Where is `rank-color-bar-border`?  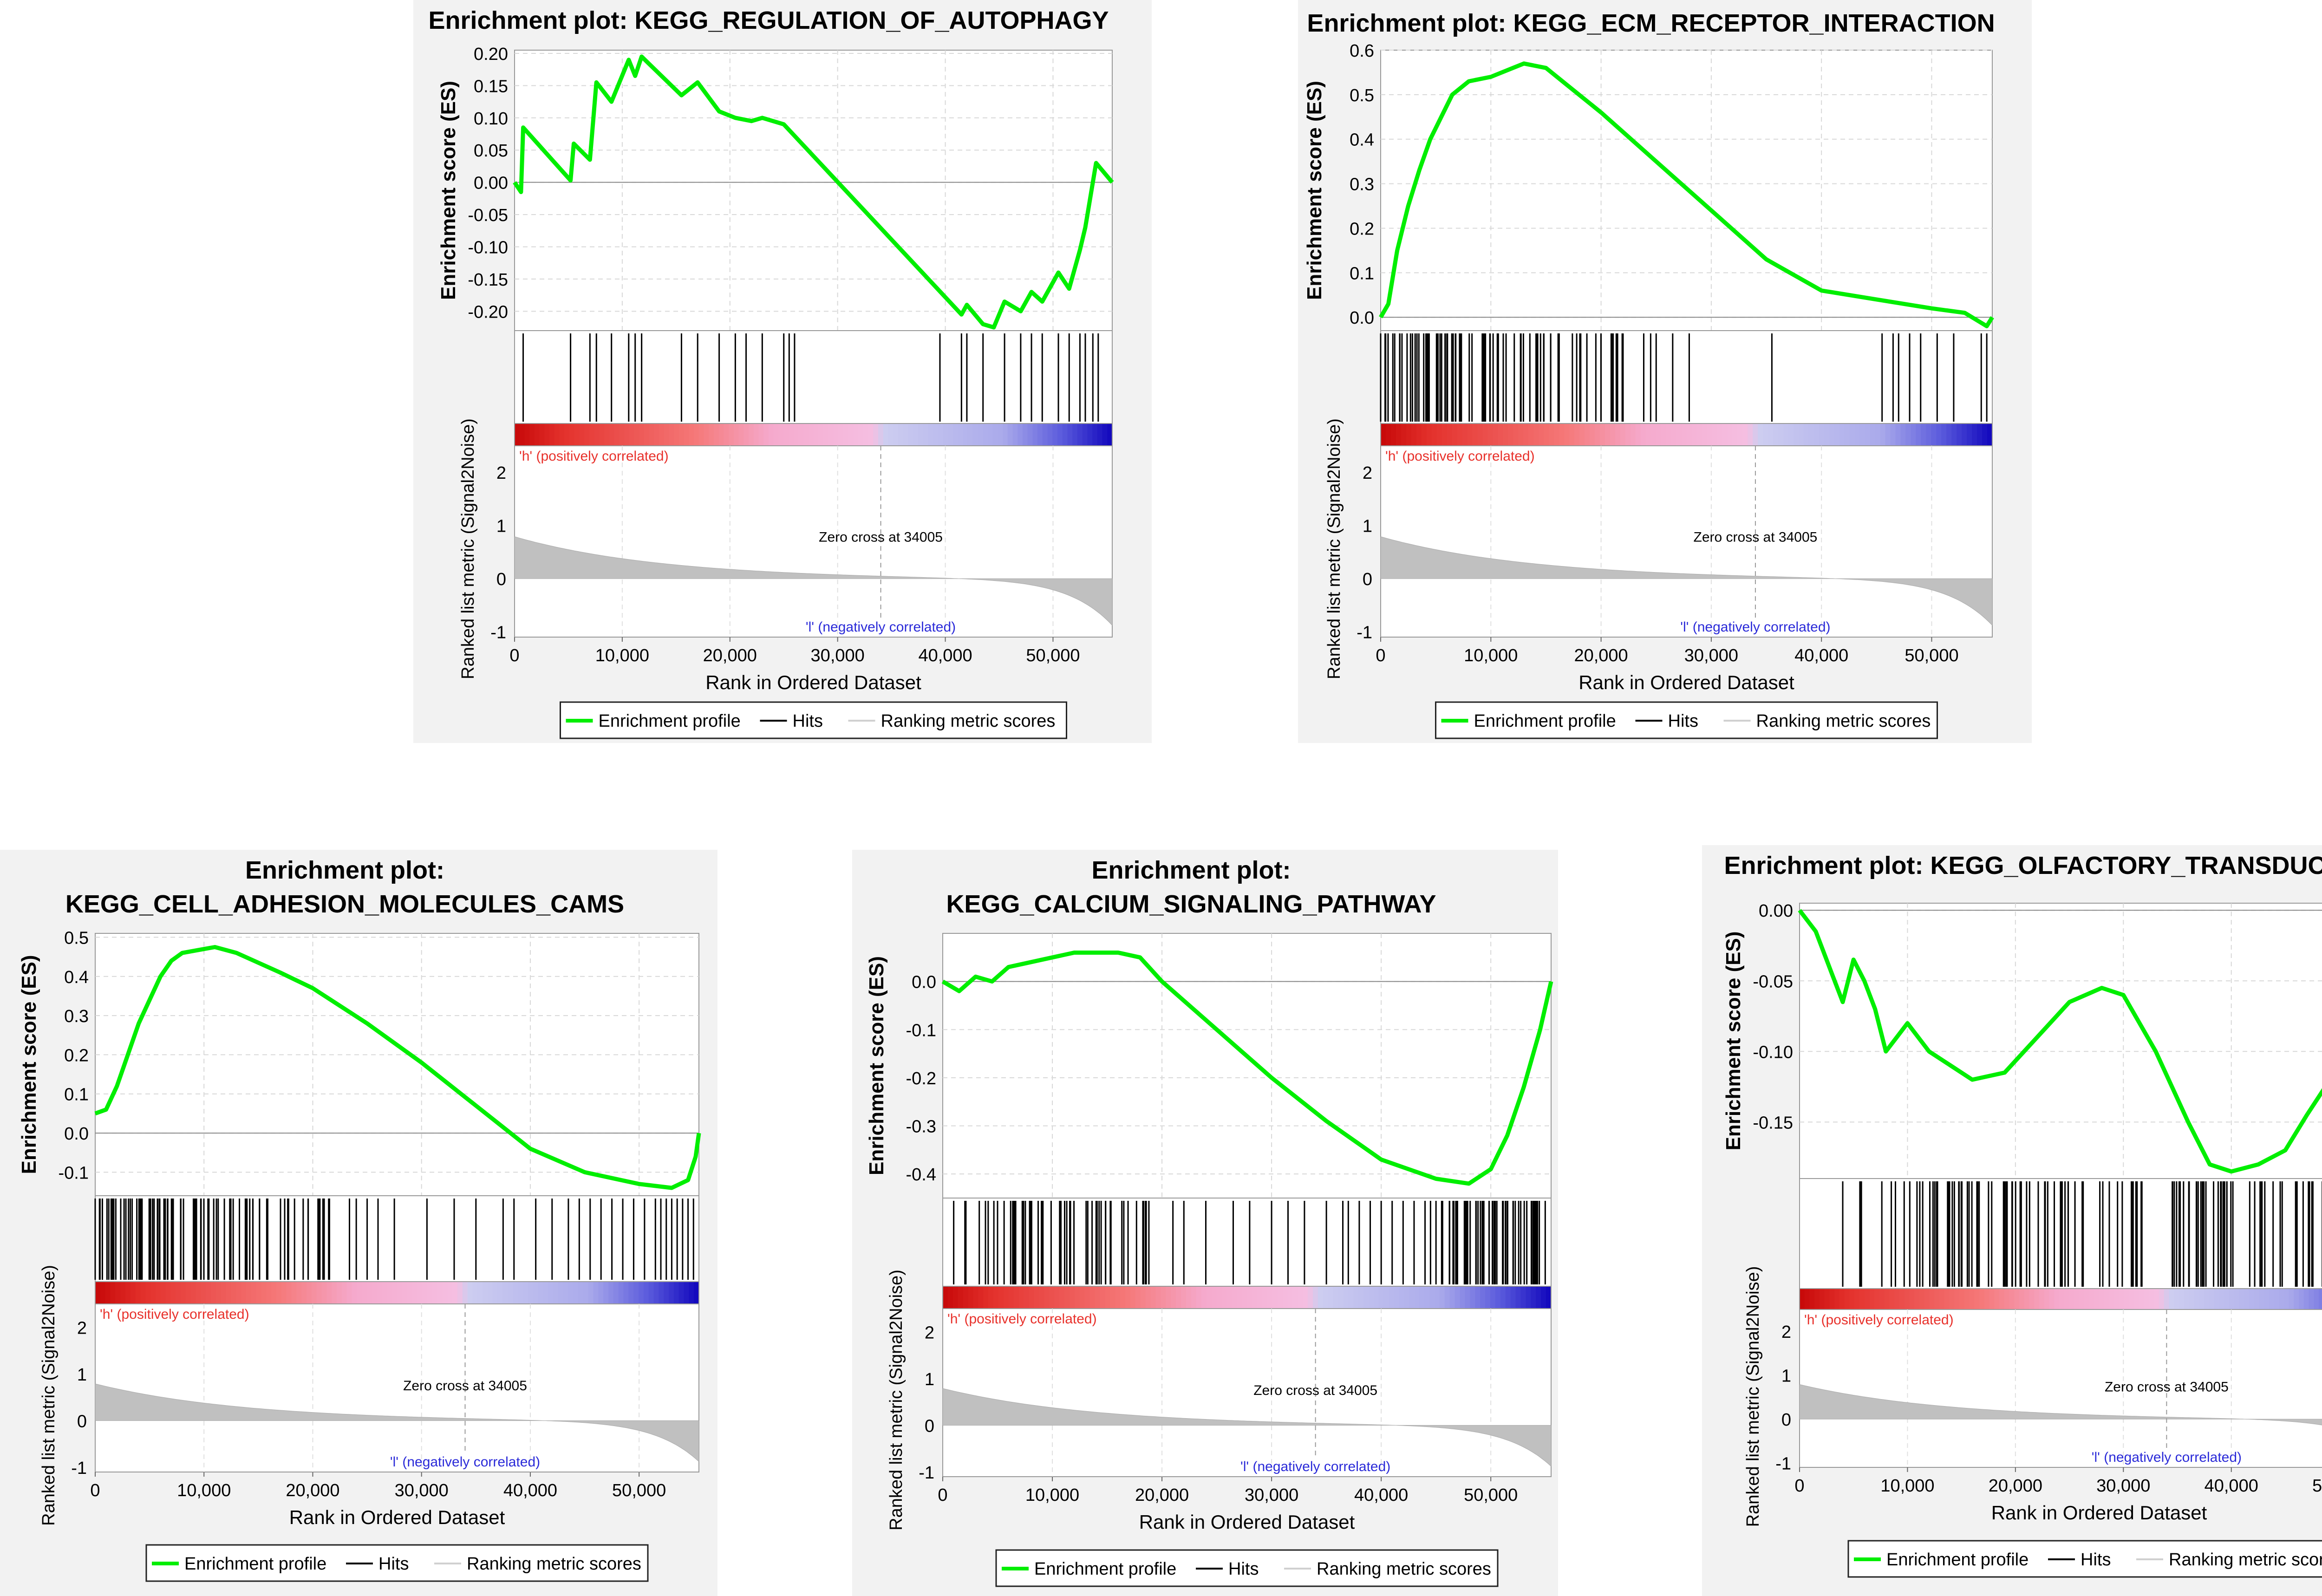 rank-color-bar-border is located at coordinates (1247, 1297).